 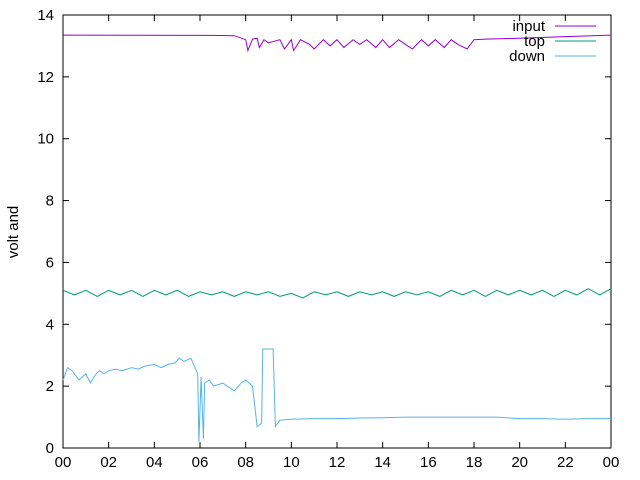 What do you see at coordinates (200, 462) in the screenshot?
I see `x-tick-label: 06` at bounding box center [200, 462].